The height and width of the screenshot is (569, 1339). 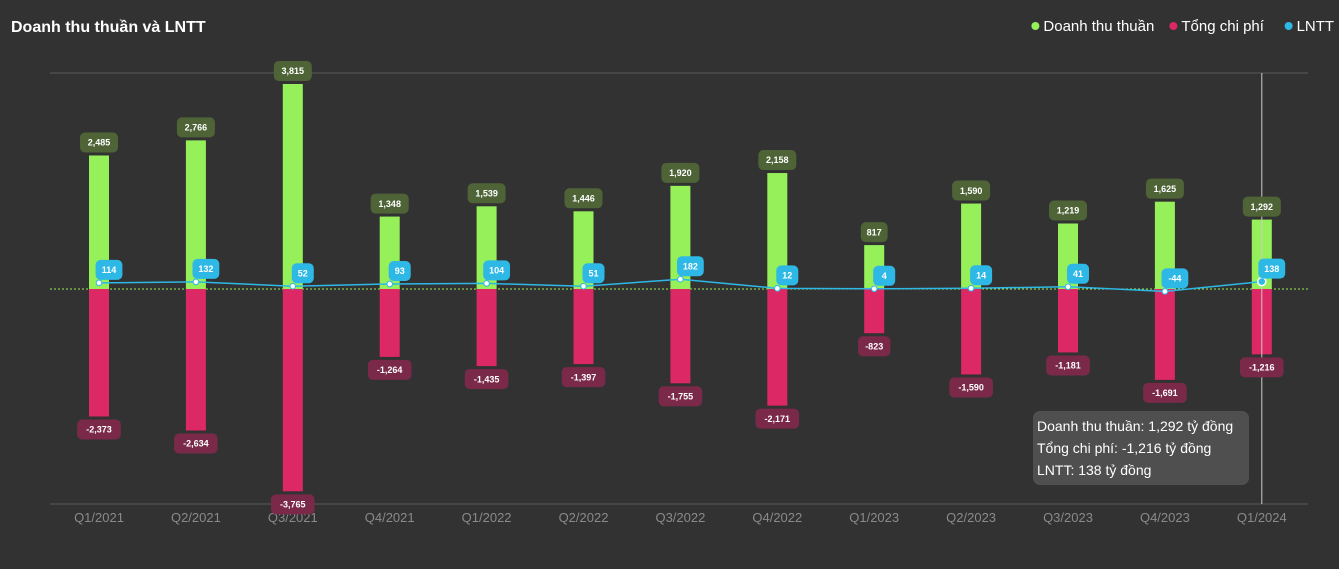 I want to click on lntt-point-q4-2023, so click(x=1165, y=291).